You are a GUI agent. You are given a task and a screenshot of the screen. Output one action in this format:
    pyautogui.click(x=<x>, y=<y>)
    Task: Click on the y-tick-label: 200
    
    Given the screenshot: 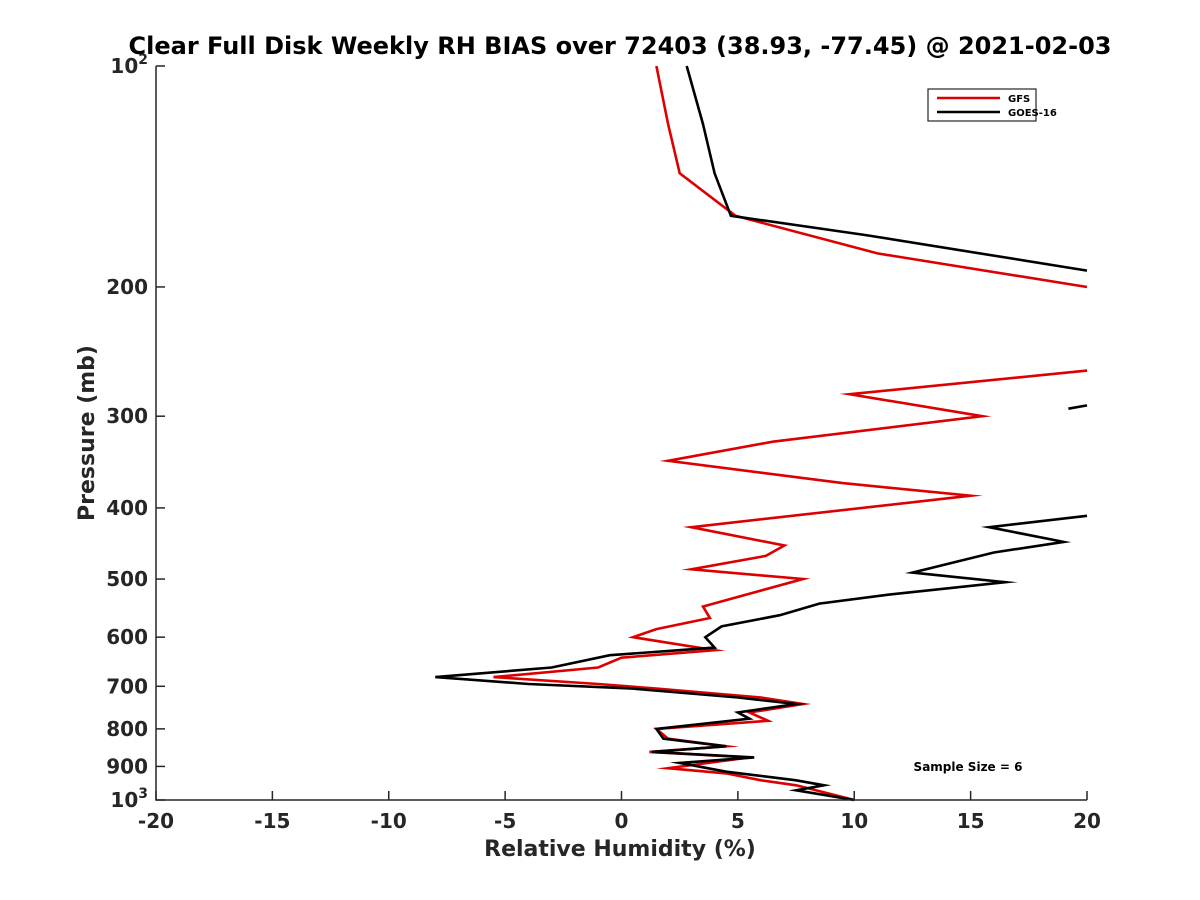 What is the action you would take?
    pyautogui.click(x=127, y=287)
    